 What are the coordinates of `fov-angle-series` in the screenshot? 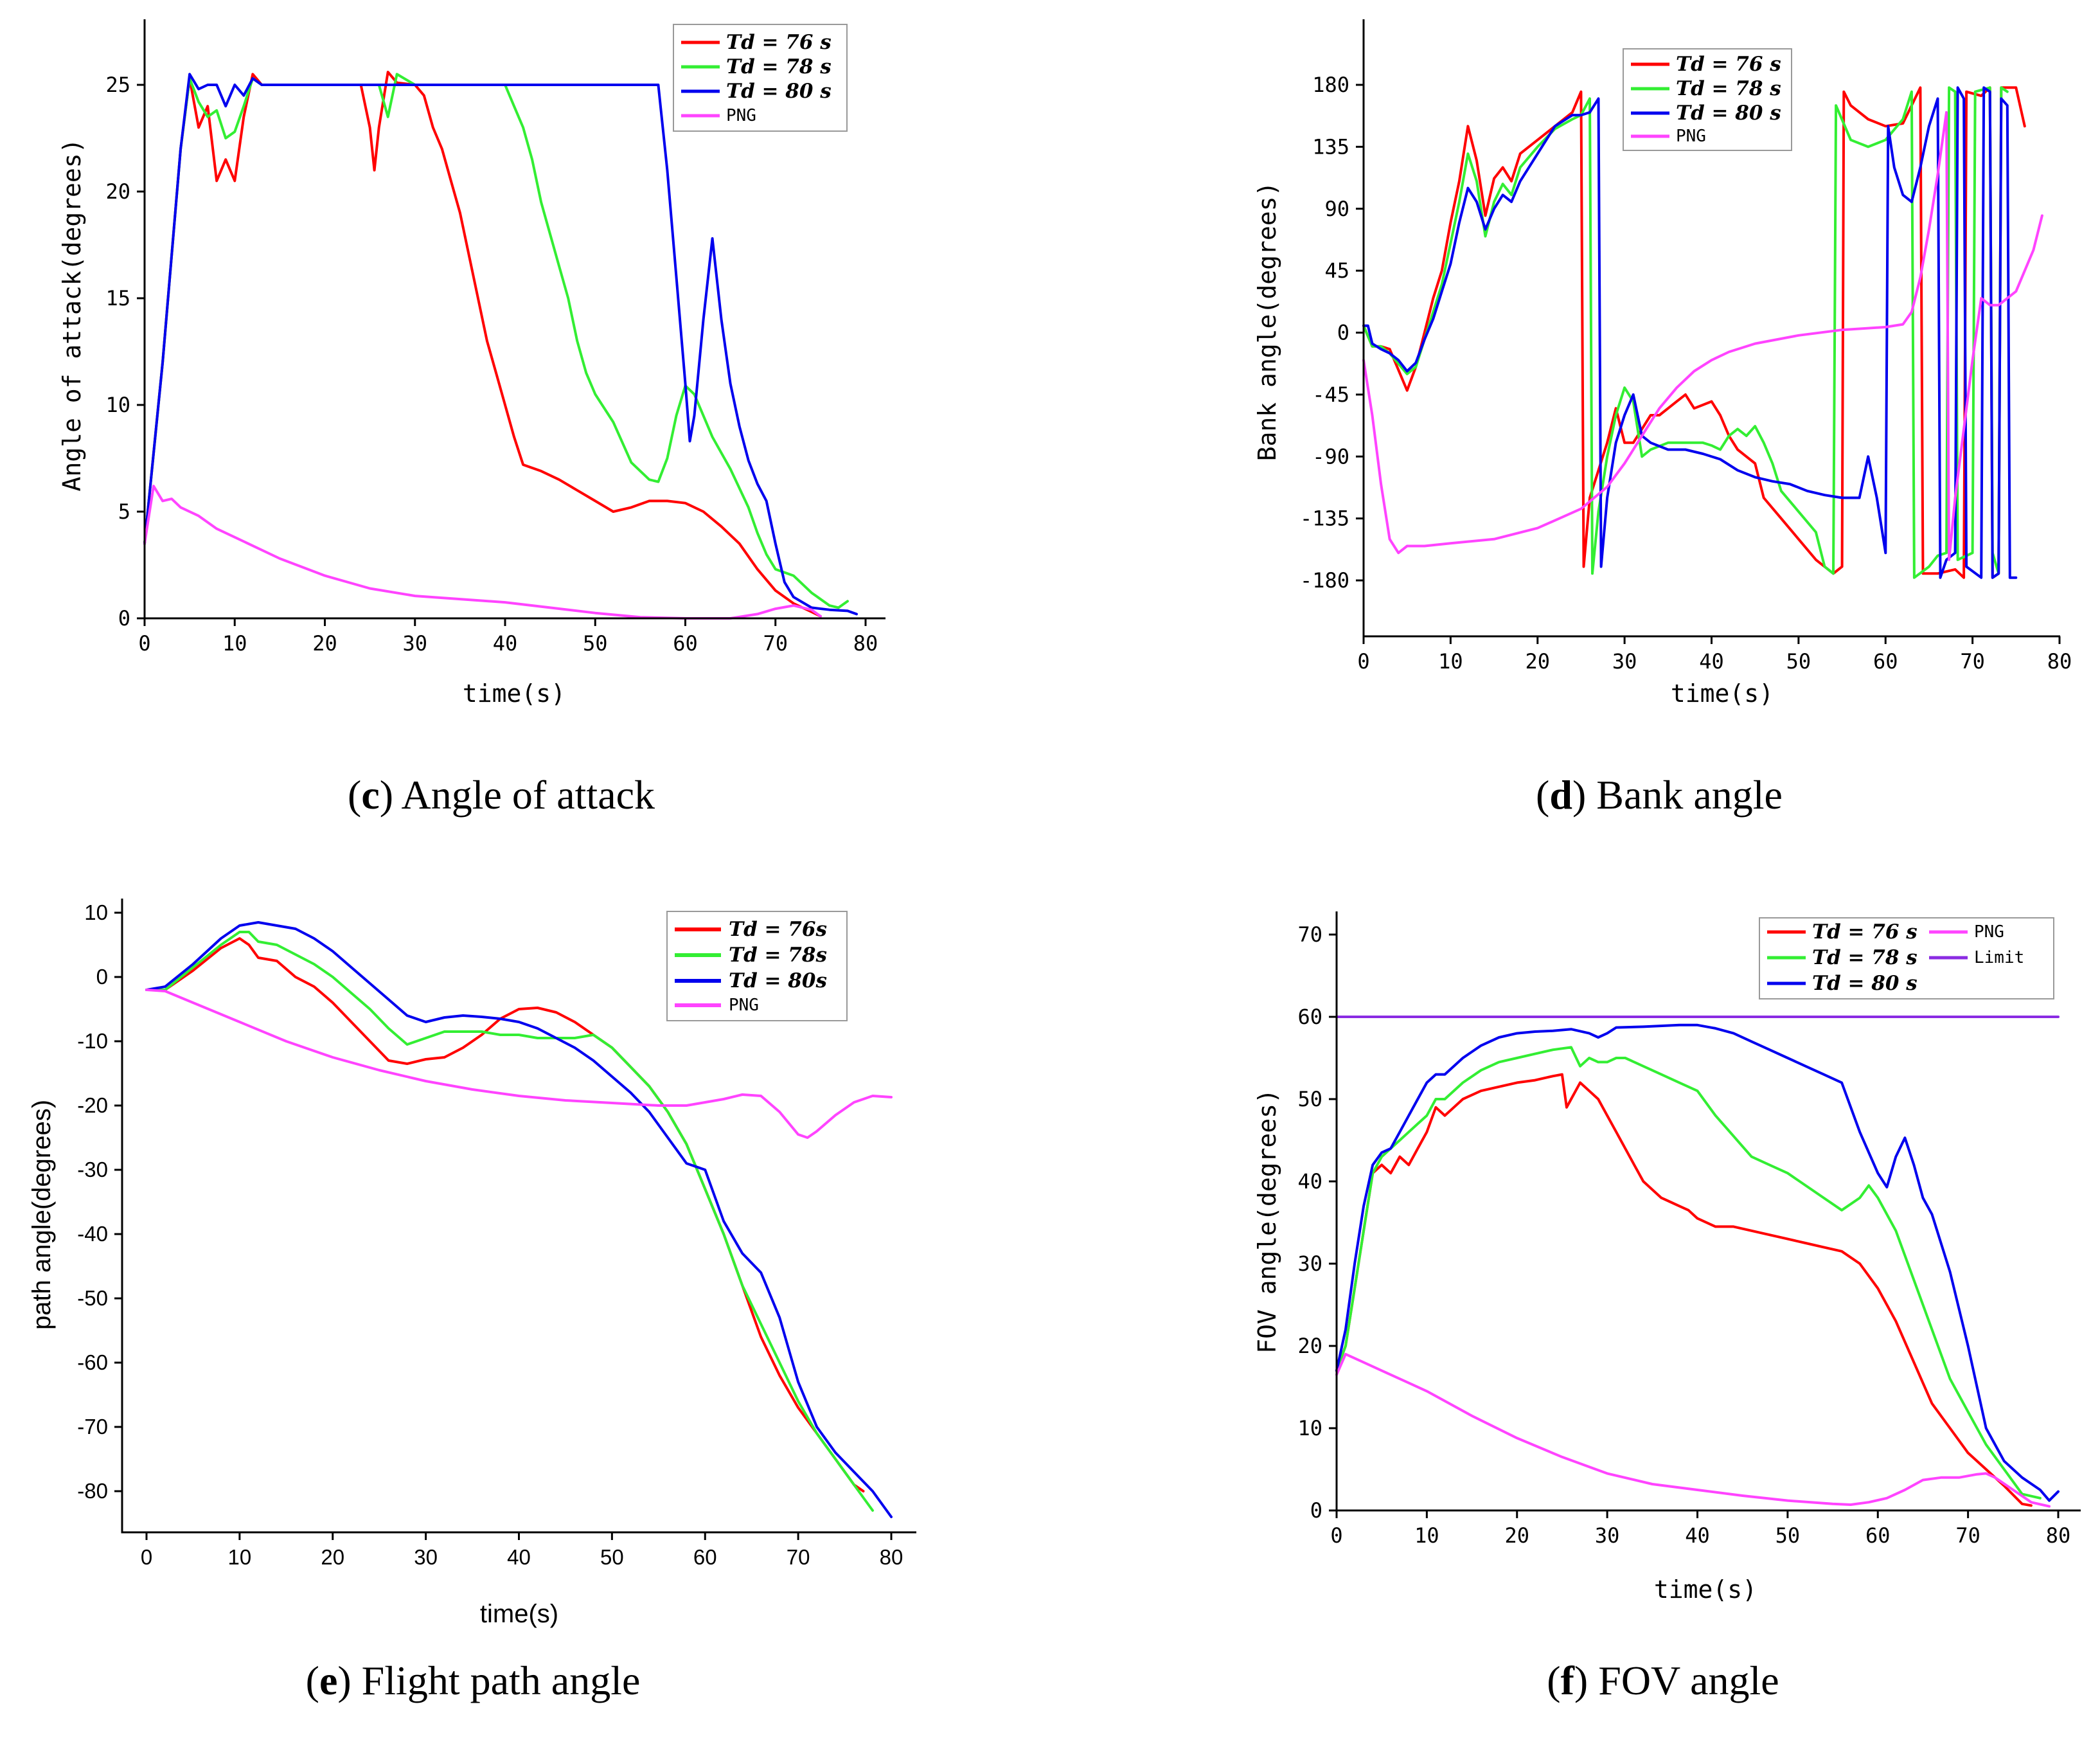 It's located at (1697, 1262).